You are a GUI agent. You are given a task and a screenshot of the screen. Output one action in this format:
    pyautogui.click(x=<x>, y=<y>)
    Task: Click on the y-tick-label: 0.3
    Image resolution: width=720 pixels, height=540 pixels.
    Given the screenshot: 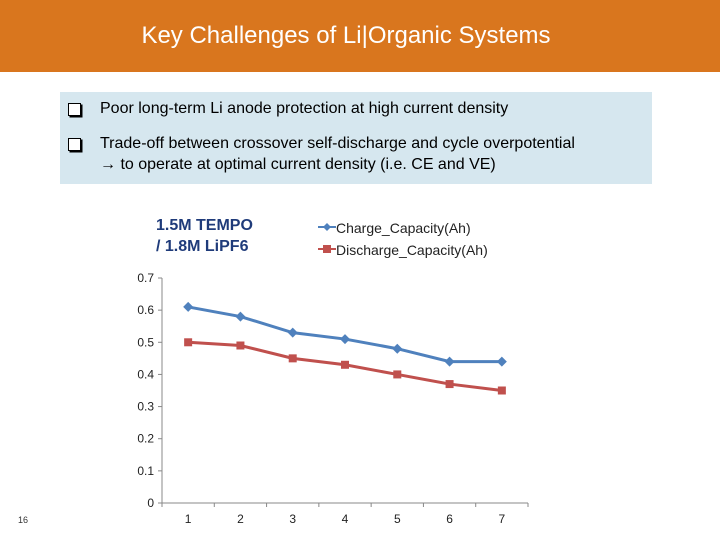 What is the action you would take?
    pyautogui.click(x=145, y=407)
    